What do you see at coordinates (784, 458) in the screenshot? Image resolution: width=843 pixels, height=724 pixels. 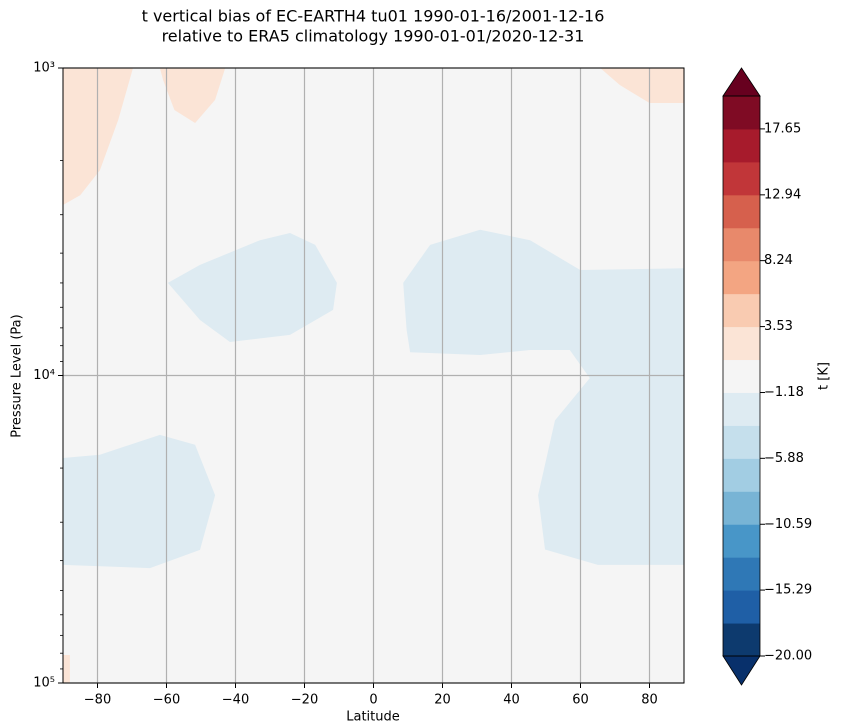 I see `colorbar-tick-label: −5.88` at bounding box center [784, 458].